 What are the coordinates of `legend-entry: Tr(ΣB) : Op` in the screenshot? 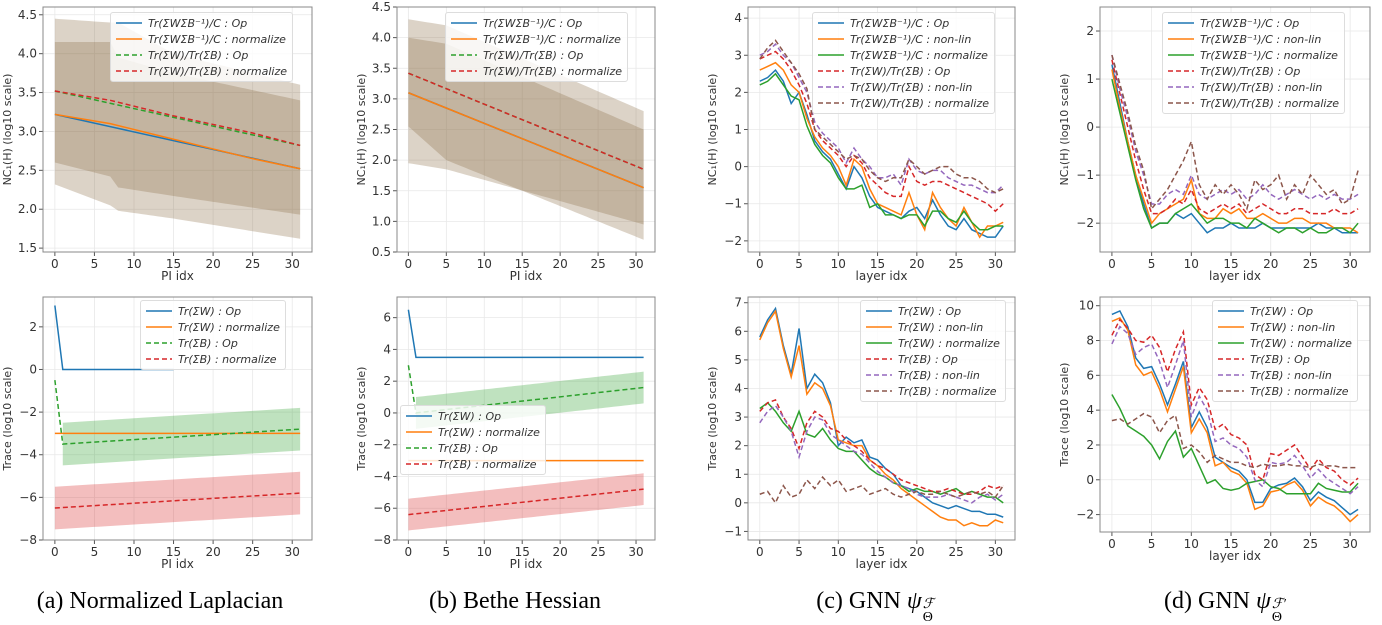 It's located at (213, 343).